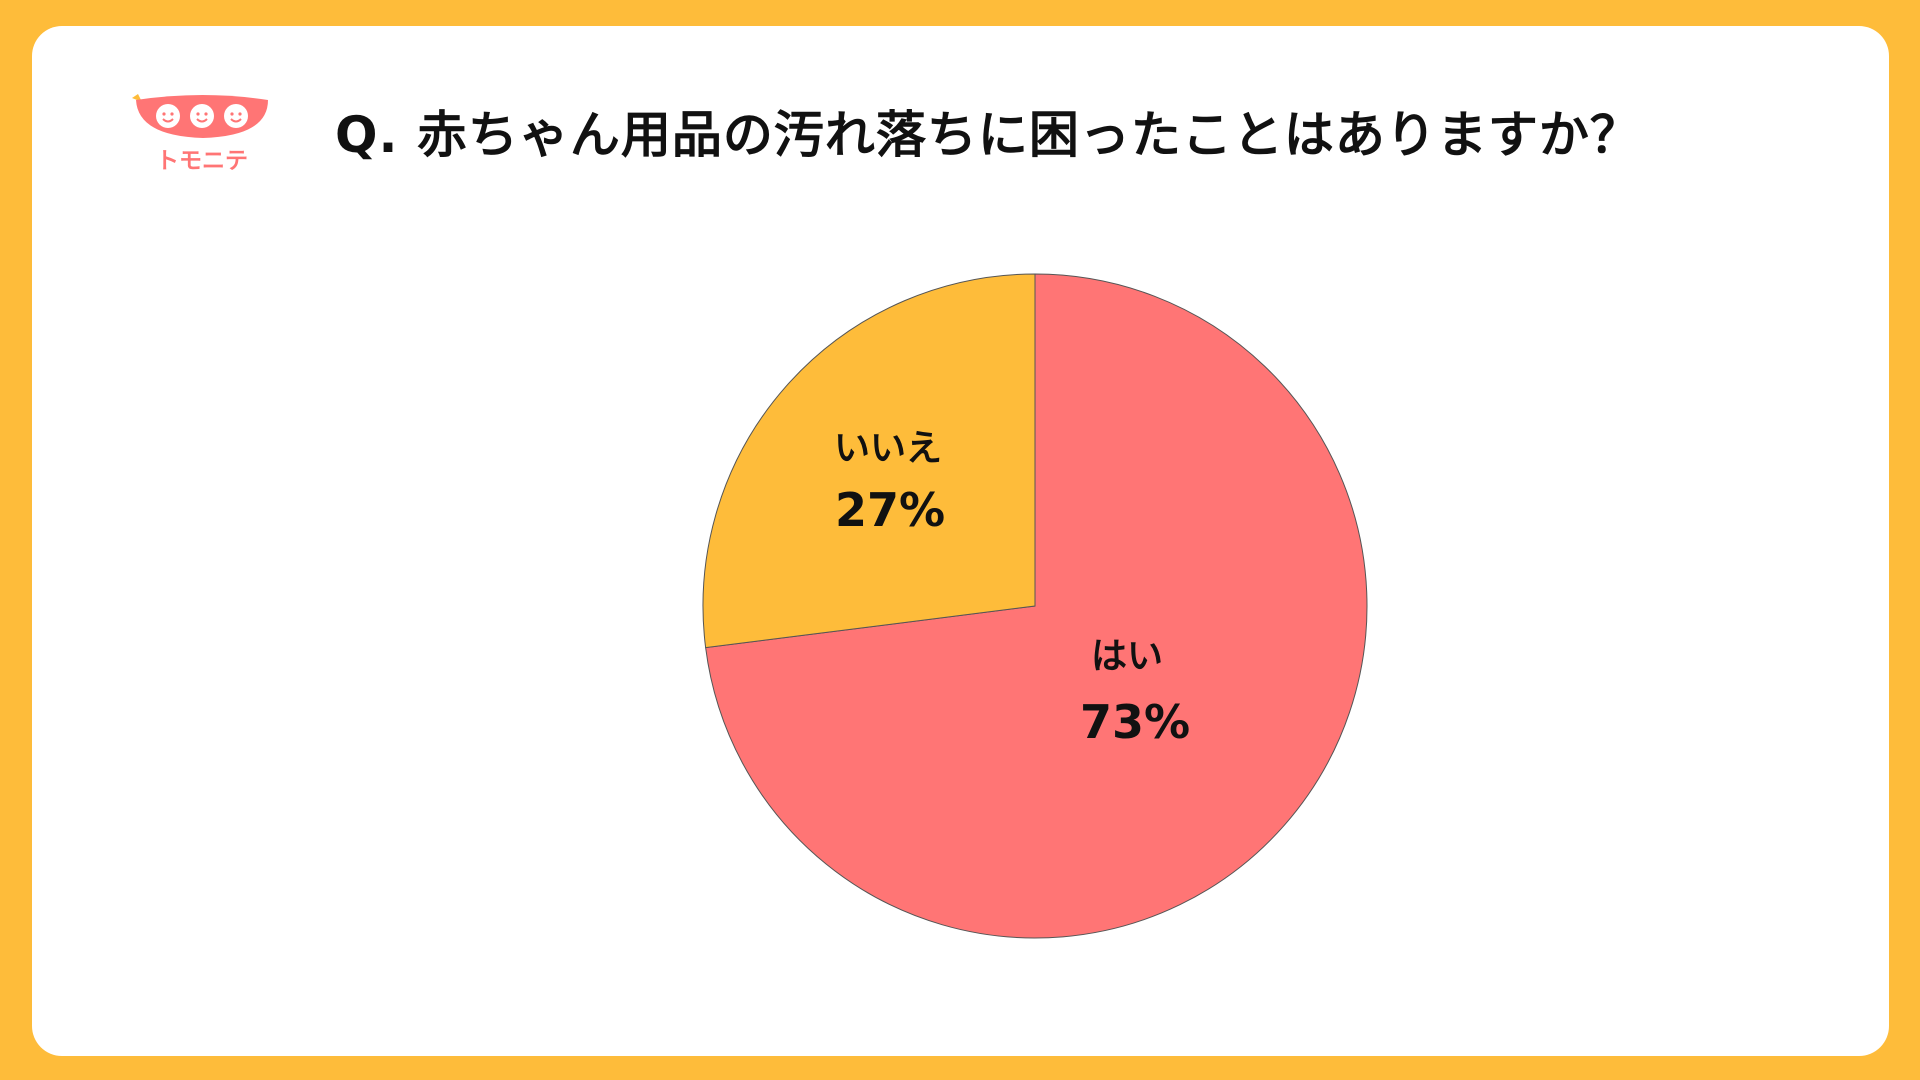 Image resolution: width=1920 pixels, height=1080 pixels. Describe the element at coordinates (890, 510) in the screenshot. I see `slice-value-no: 27%` at that location.